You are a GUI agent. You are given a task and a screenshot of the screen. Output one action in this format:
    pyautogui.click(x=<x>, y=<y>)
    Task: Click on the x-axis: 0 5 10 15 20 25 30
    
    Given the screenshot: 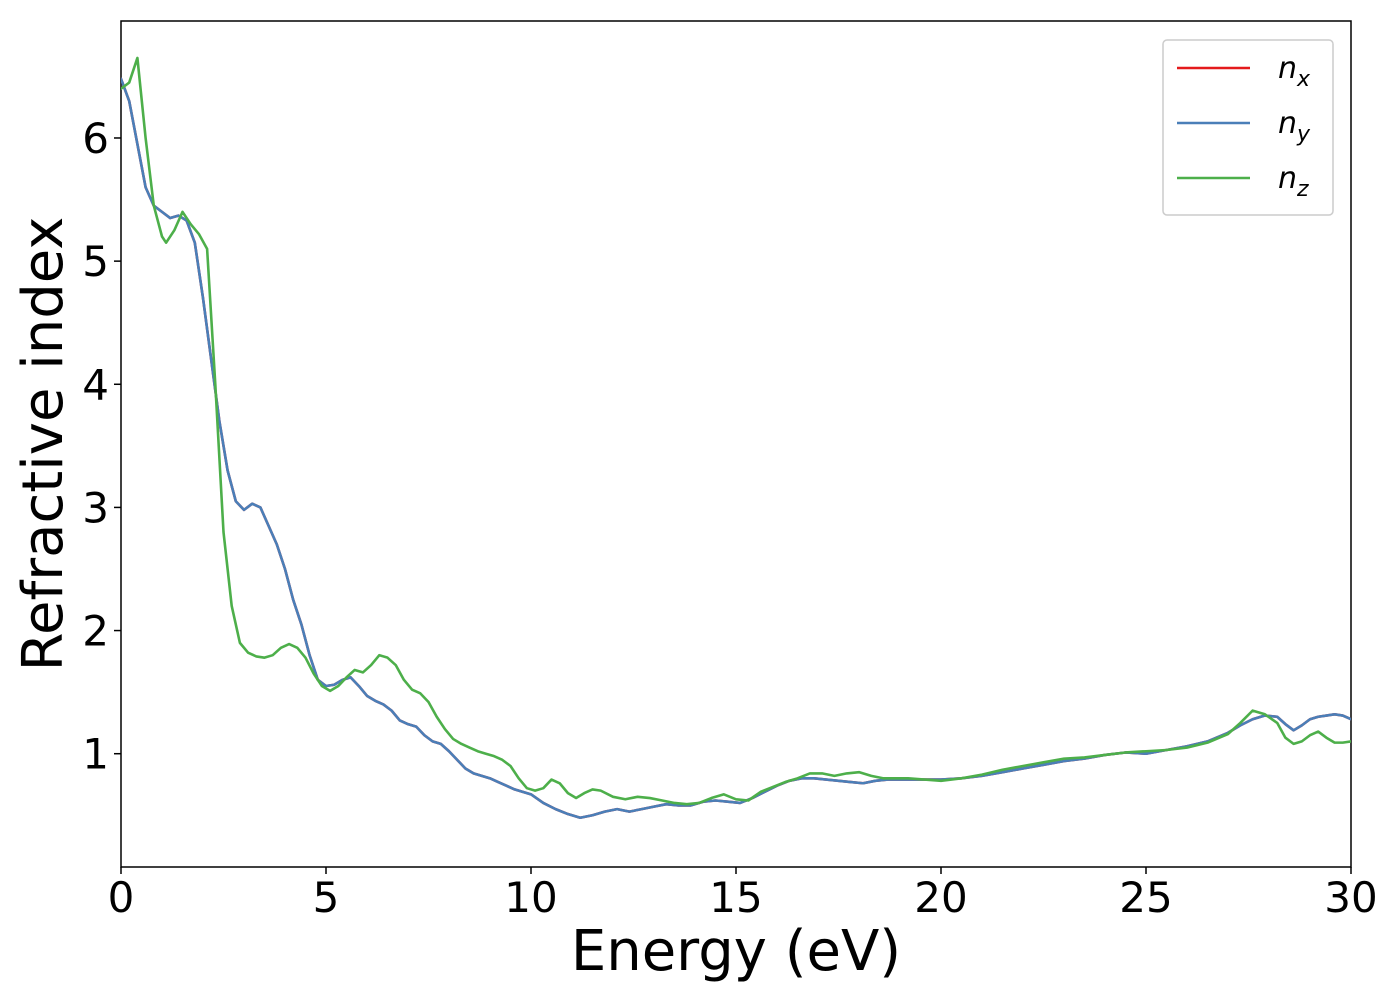 What is the action you would take?
    pyautogui.click(x=743, y=894)
    